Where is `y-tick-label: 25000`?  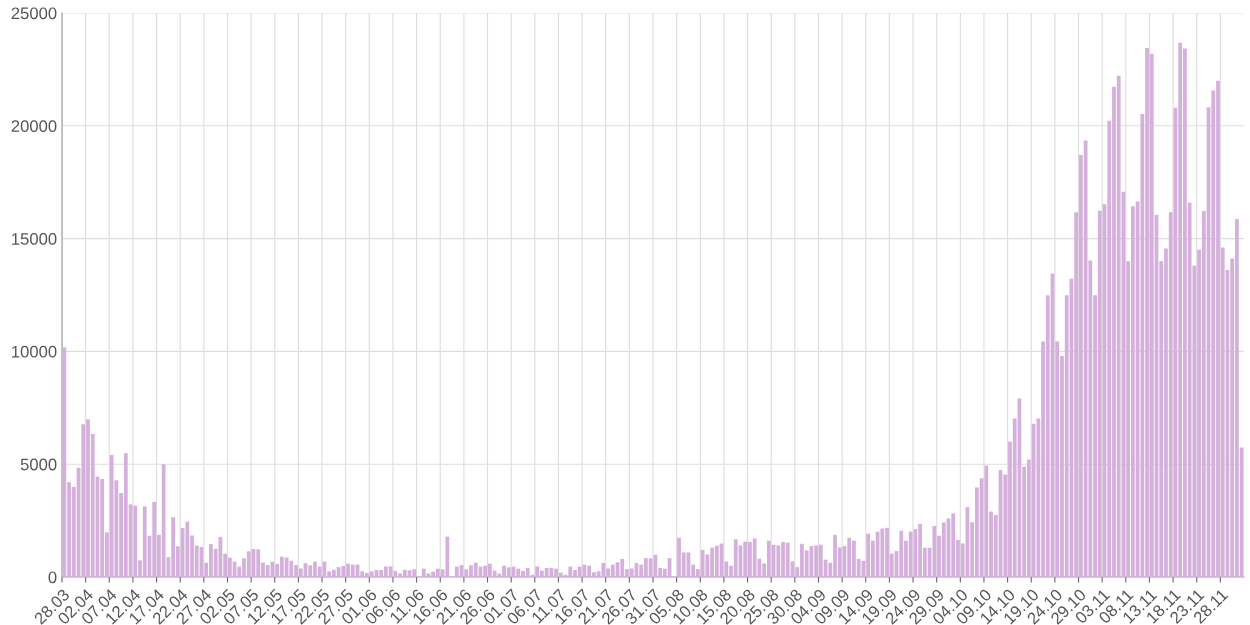 y-tick-label: 25000 is located at coordinates (34, 13).